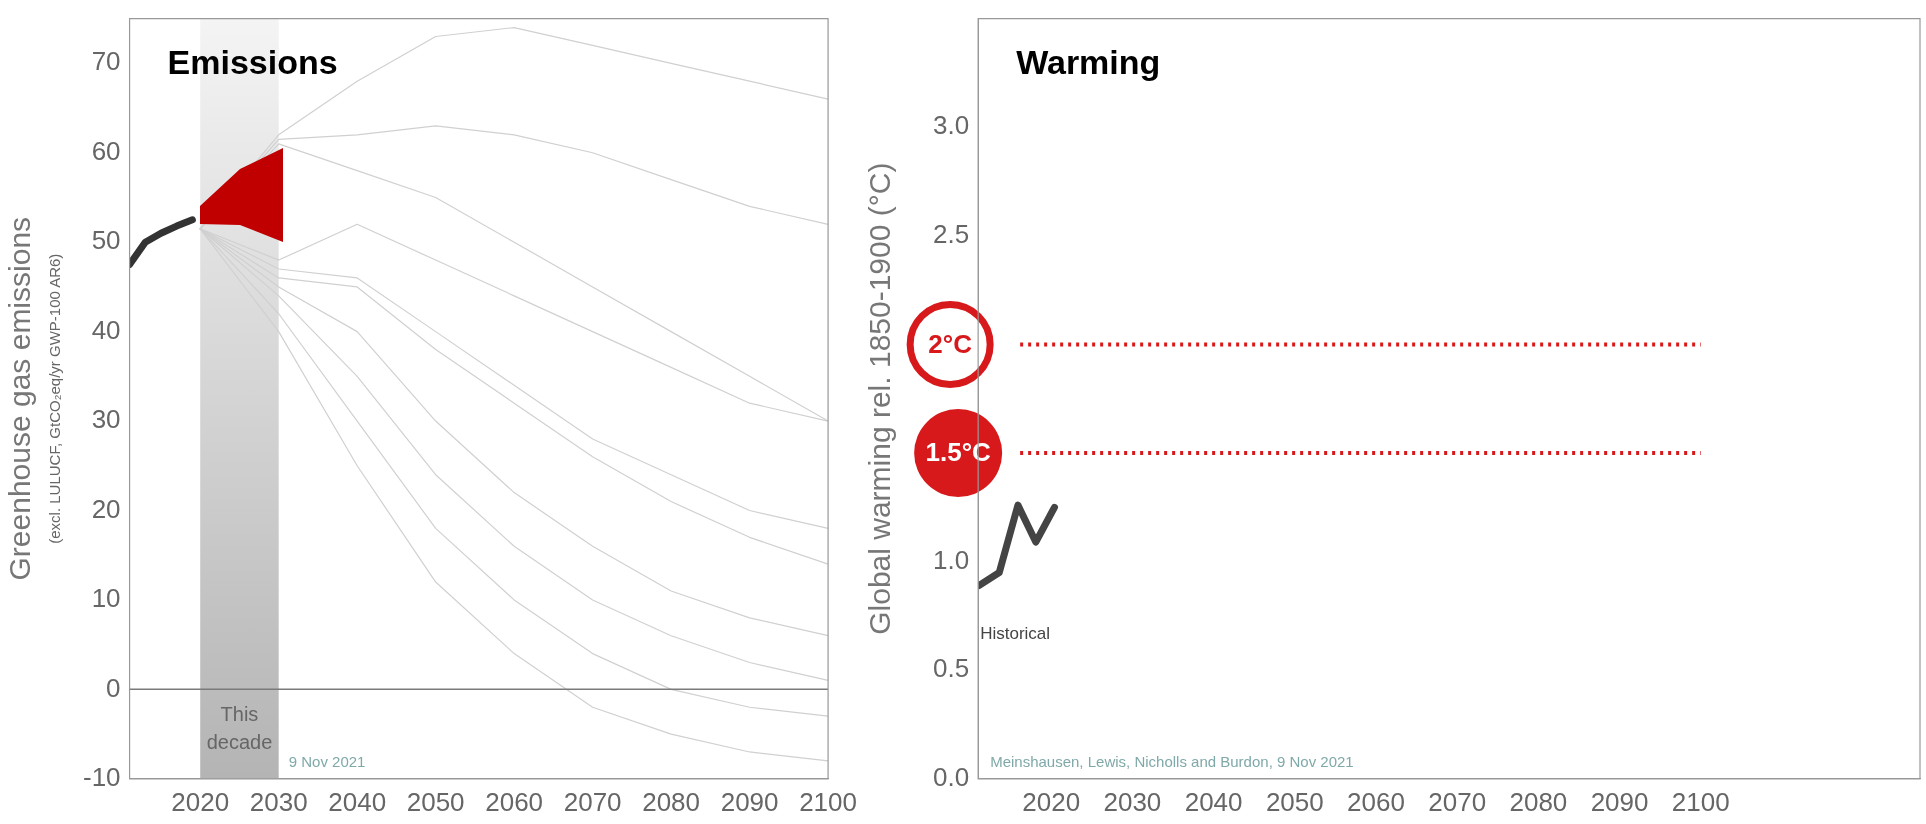 The width and height of the screenshot is (1926, 824). Describe the element at coordinates (106, 329) in the screenshot. I see `y-tick-label: 40` at that location.